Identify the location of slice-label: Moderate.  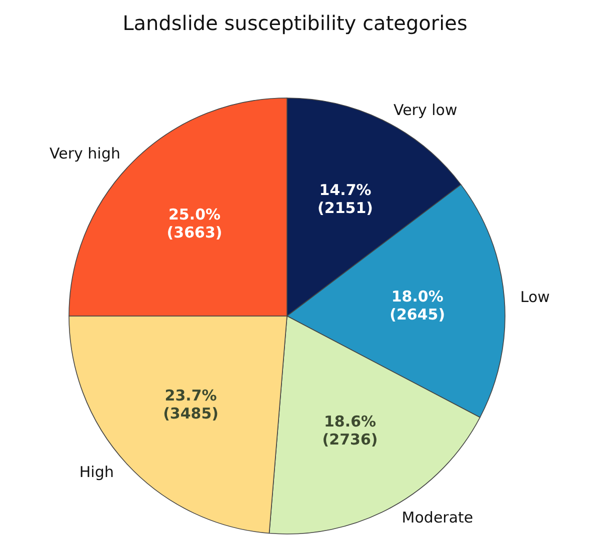
(438, 517).